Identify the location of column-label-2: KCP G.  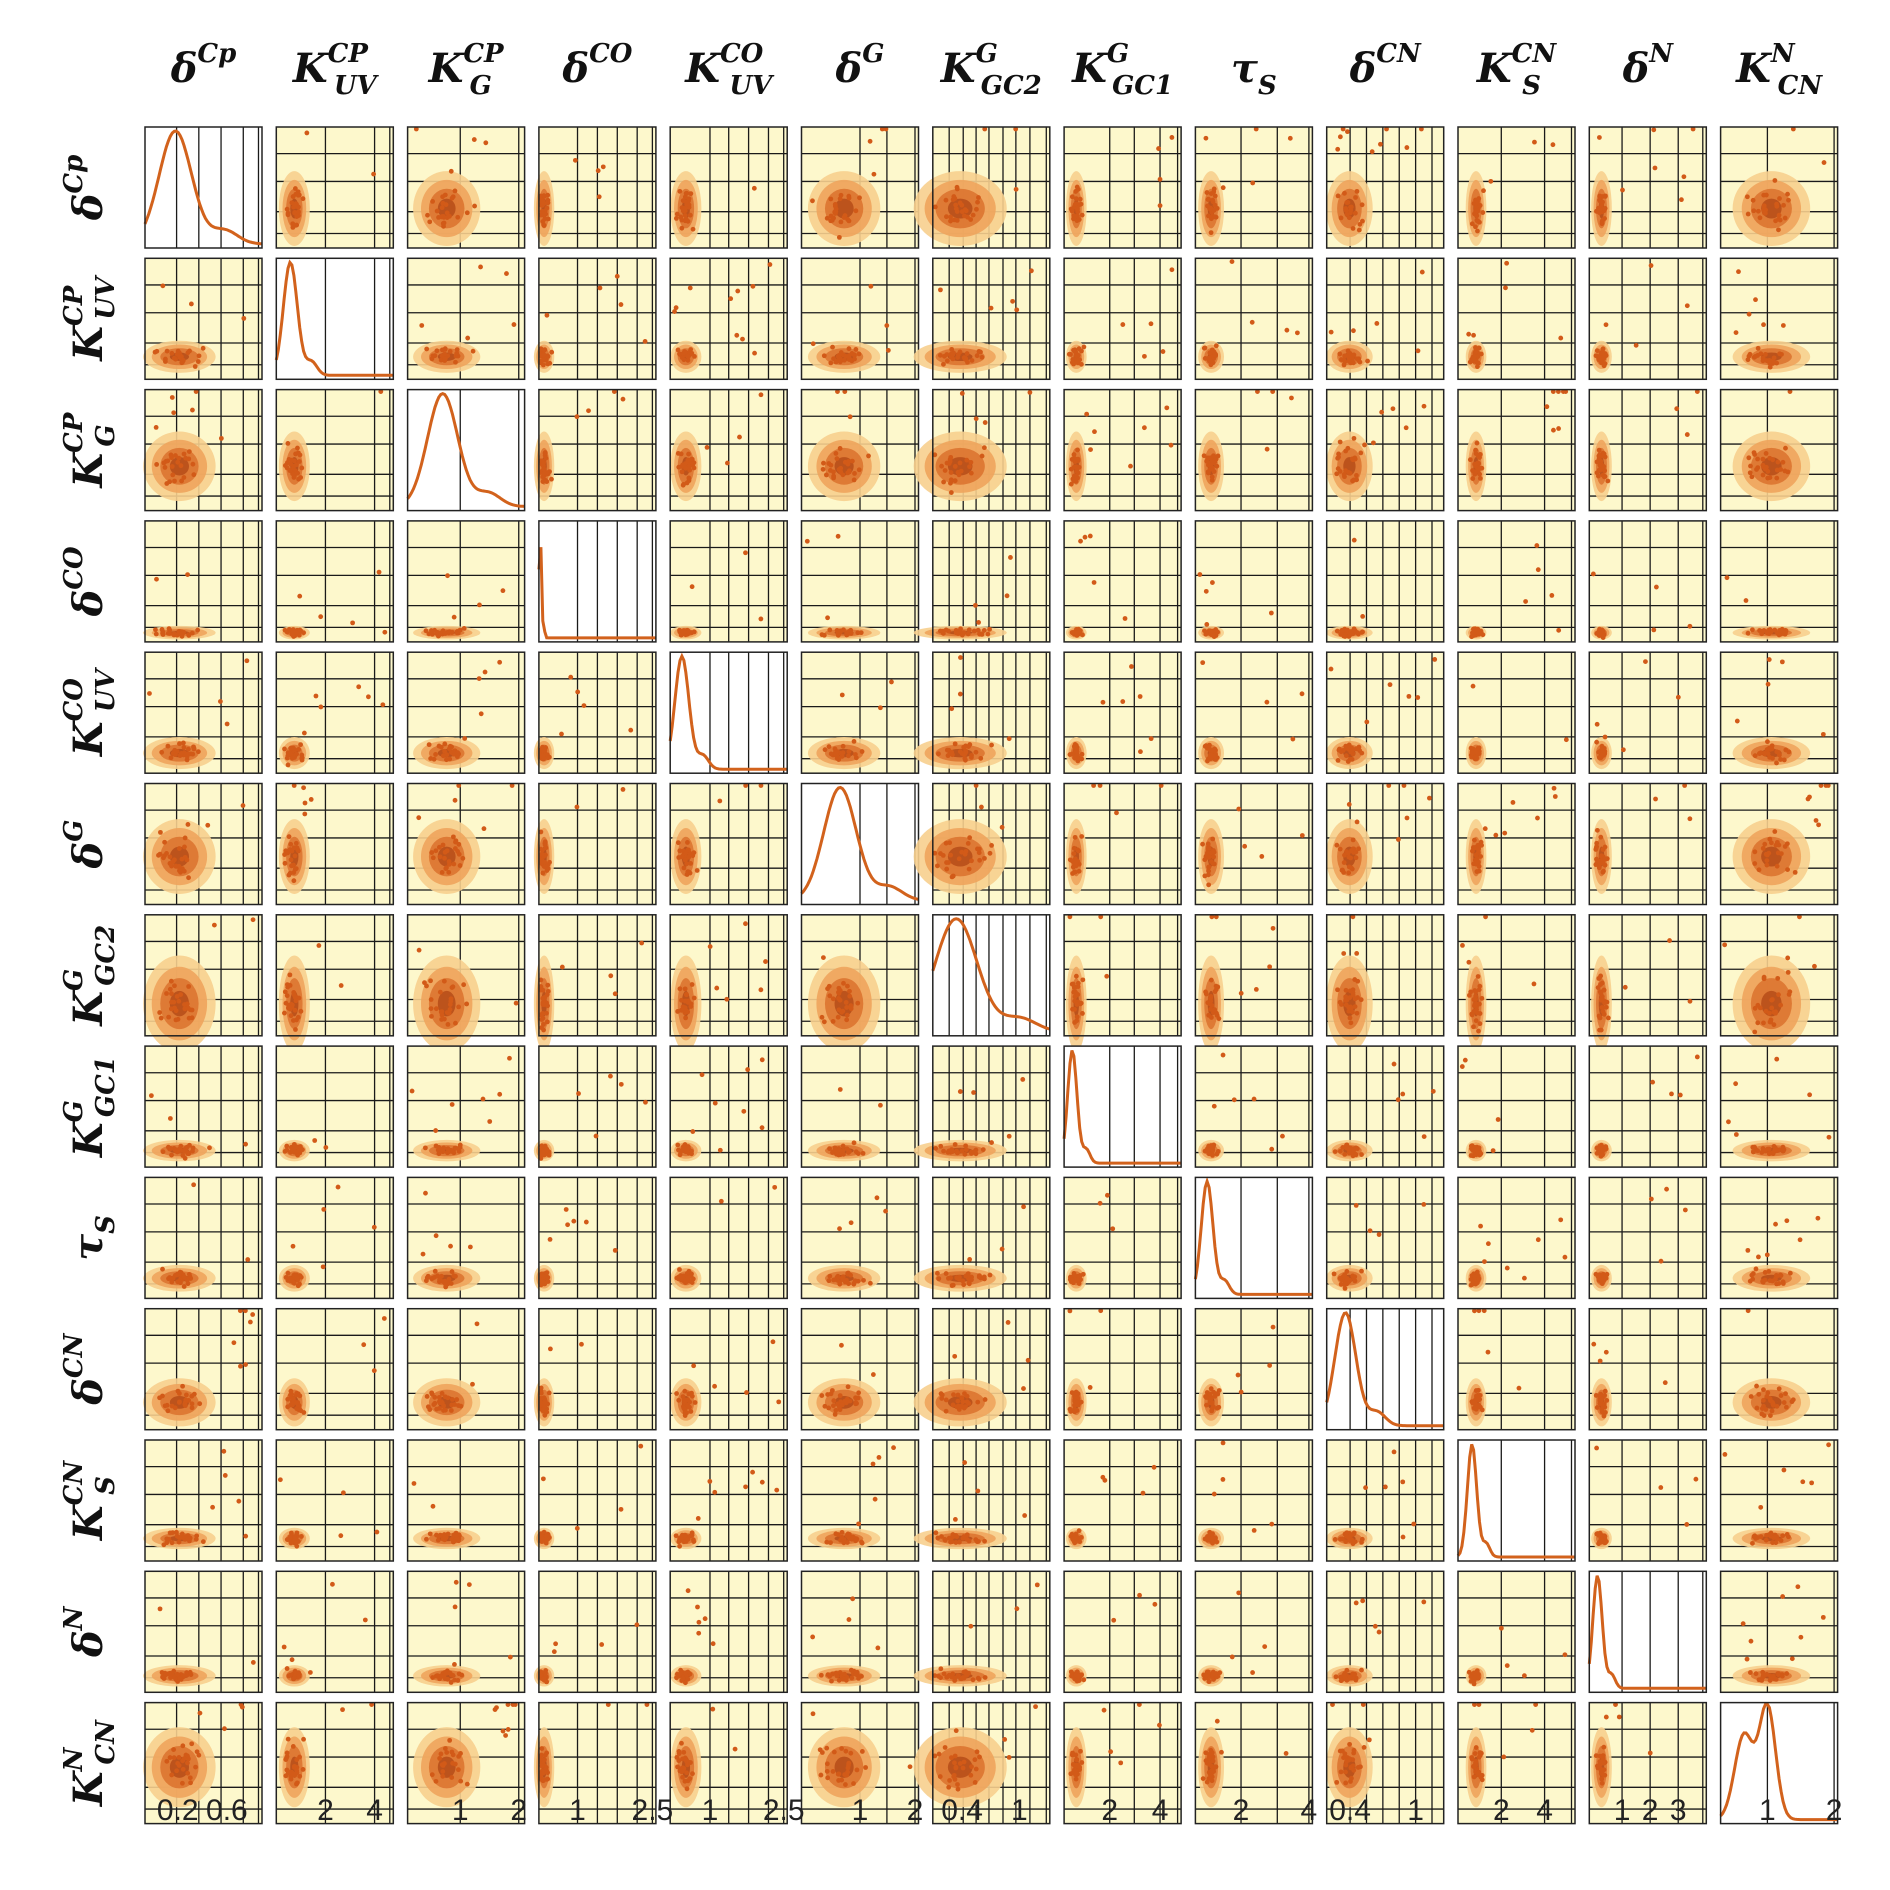
(466, 70).